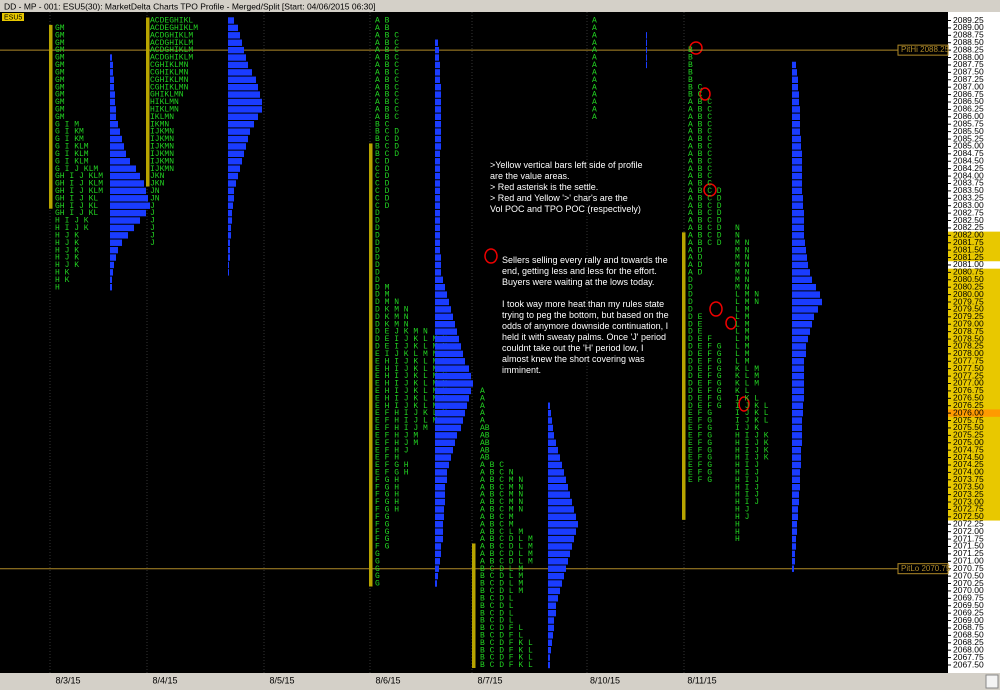  Describe the element at coordinates (705, 206) in the screenshot. I see `tpo-row: A B C D` at that location.